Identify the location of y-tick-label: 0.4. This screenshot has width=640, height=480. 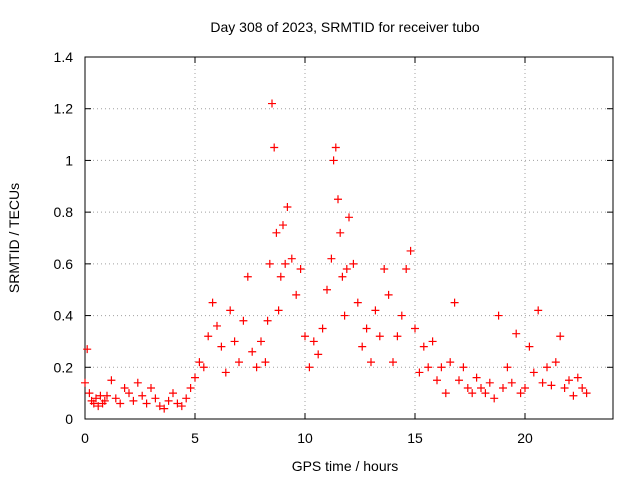
(64, 316).